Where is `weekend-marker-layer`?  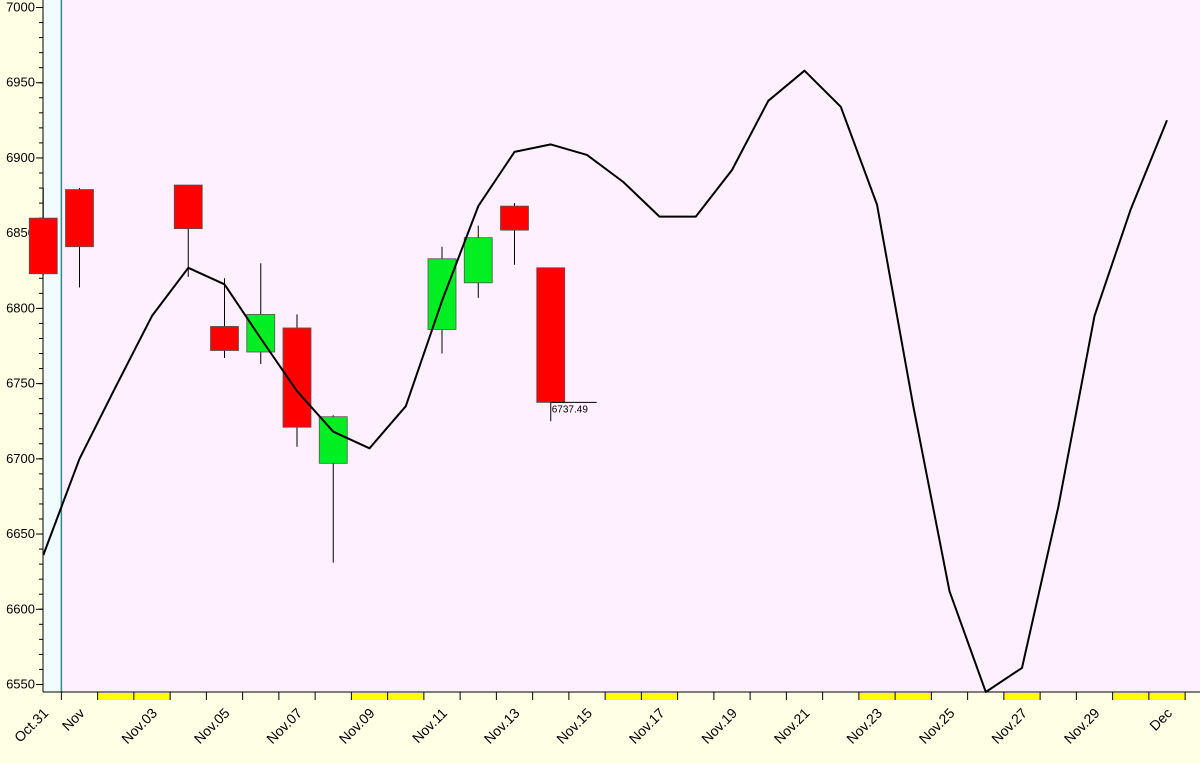 weekend-marker-layer is located at coordinates (641, 696).